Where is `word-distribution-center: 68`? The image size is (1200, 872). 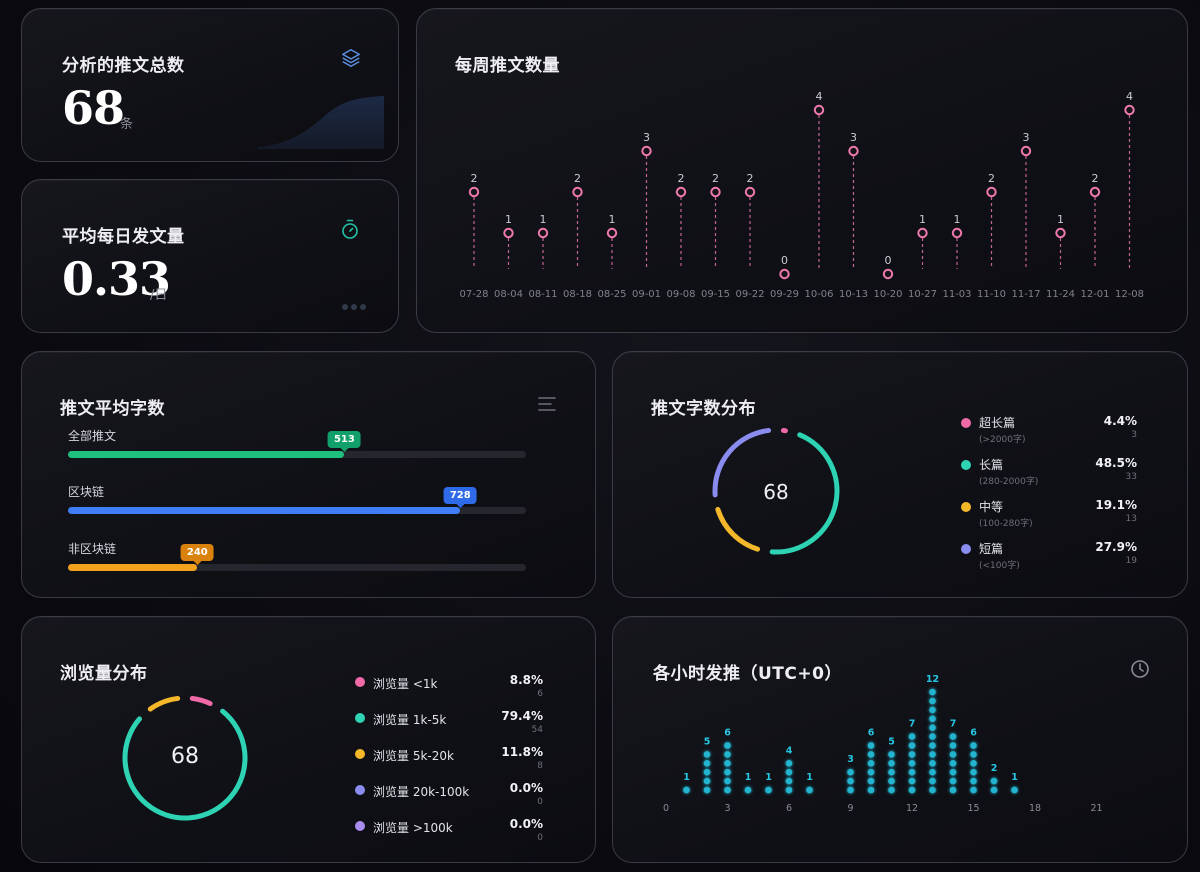 word-distribution-center: 68 is located at coordinates (776, 492).